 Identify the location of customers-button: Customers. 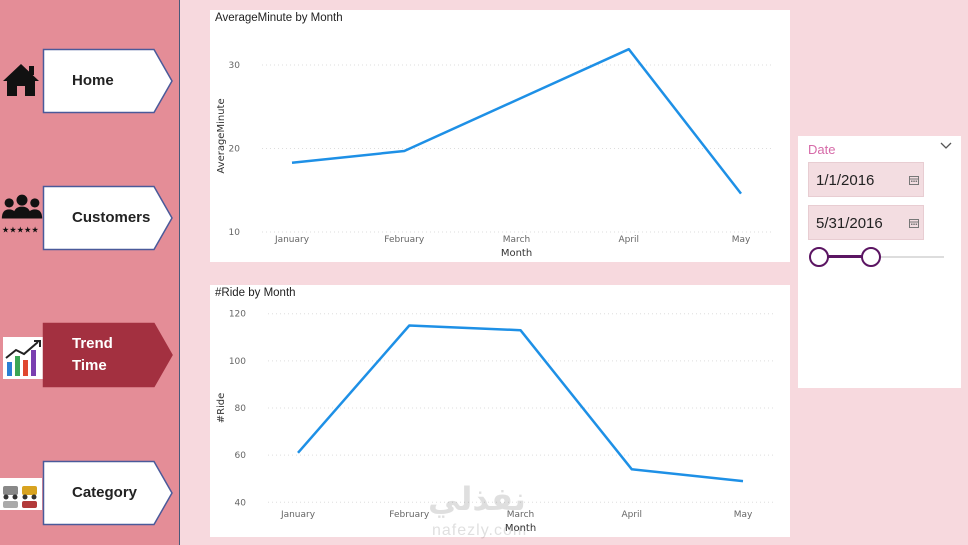
(108, 218).